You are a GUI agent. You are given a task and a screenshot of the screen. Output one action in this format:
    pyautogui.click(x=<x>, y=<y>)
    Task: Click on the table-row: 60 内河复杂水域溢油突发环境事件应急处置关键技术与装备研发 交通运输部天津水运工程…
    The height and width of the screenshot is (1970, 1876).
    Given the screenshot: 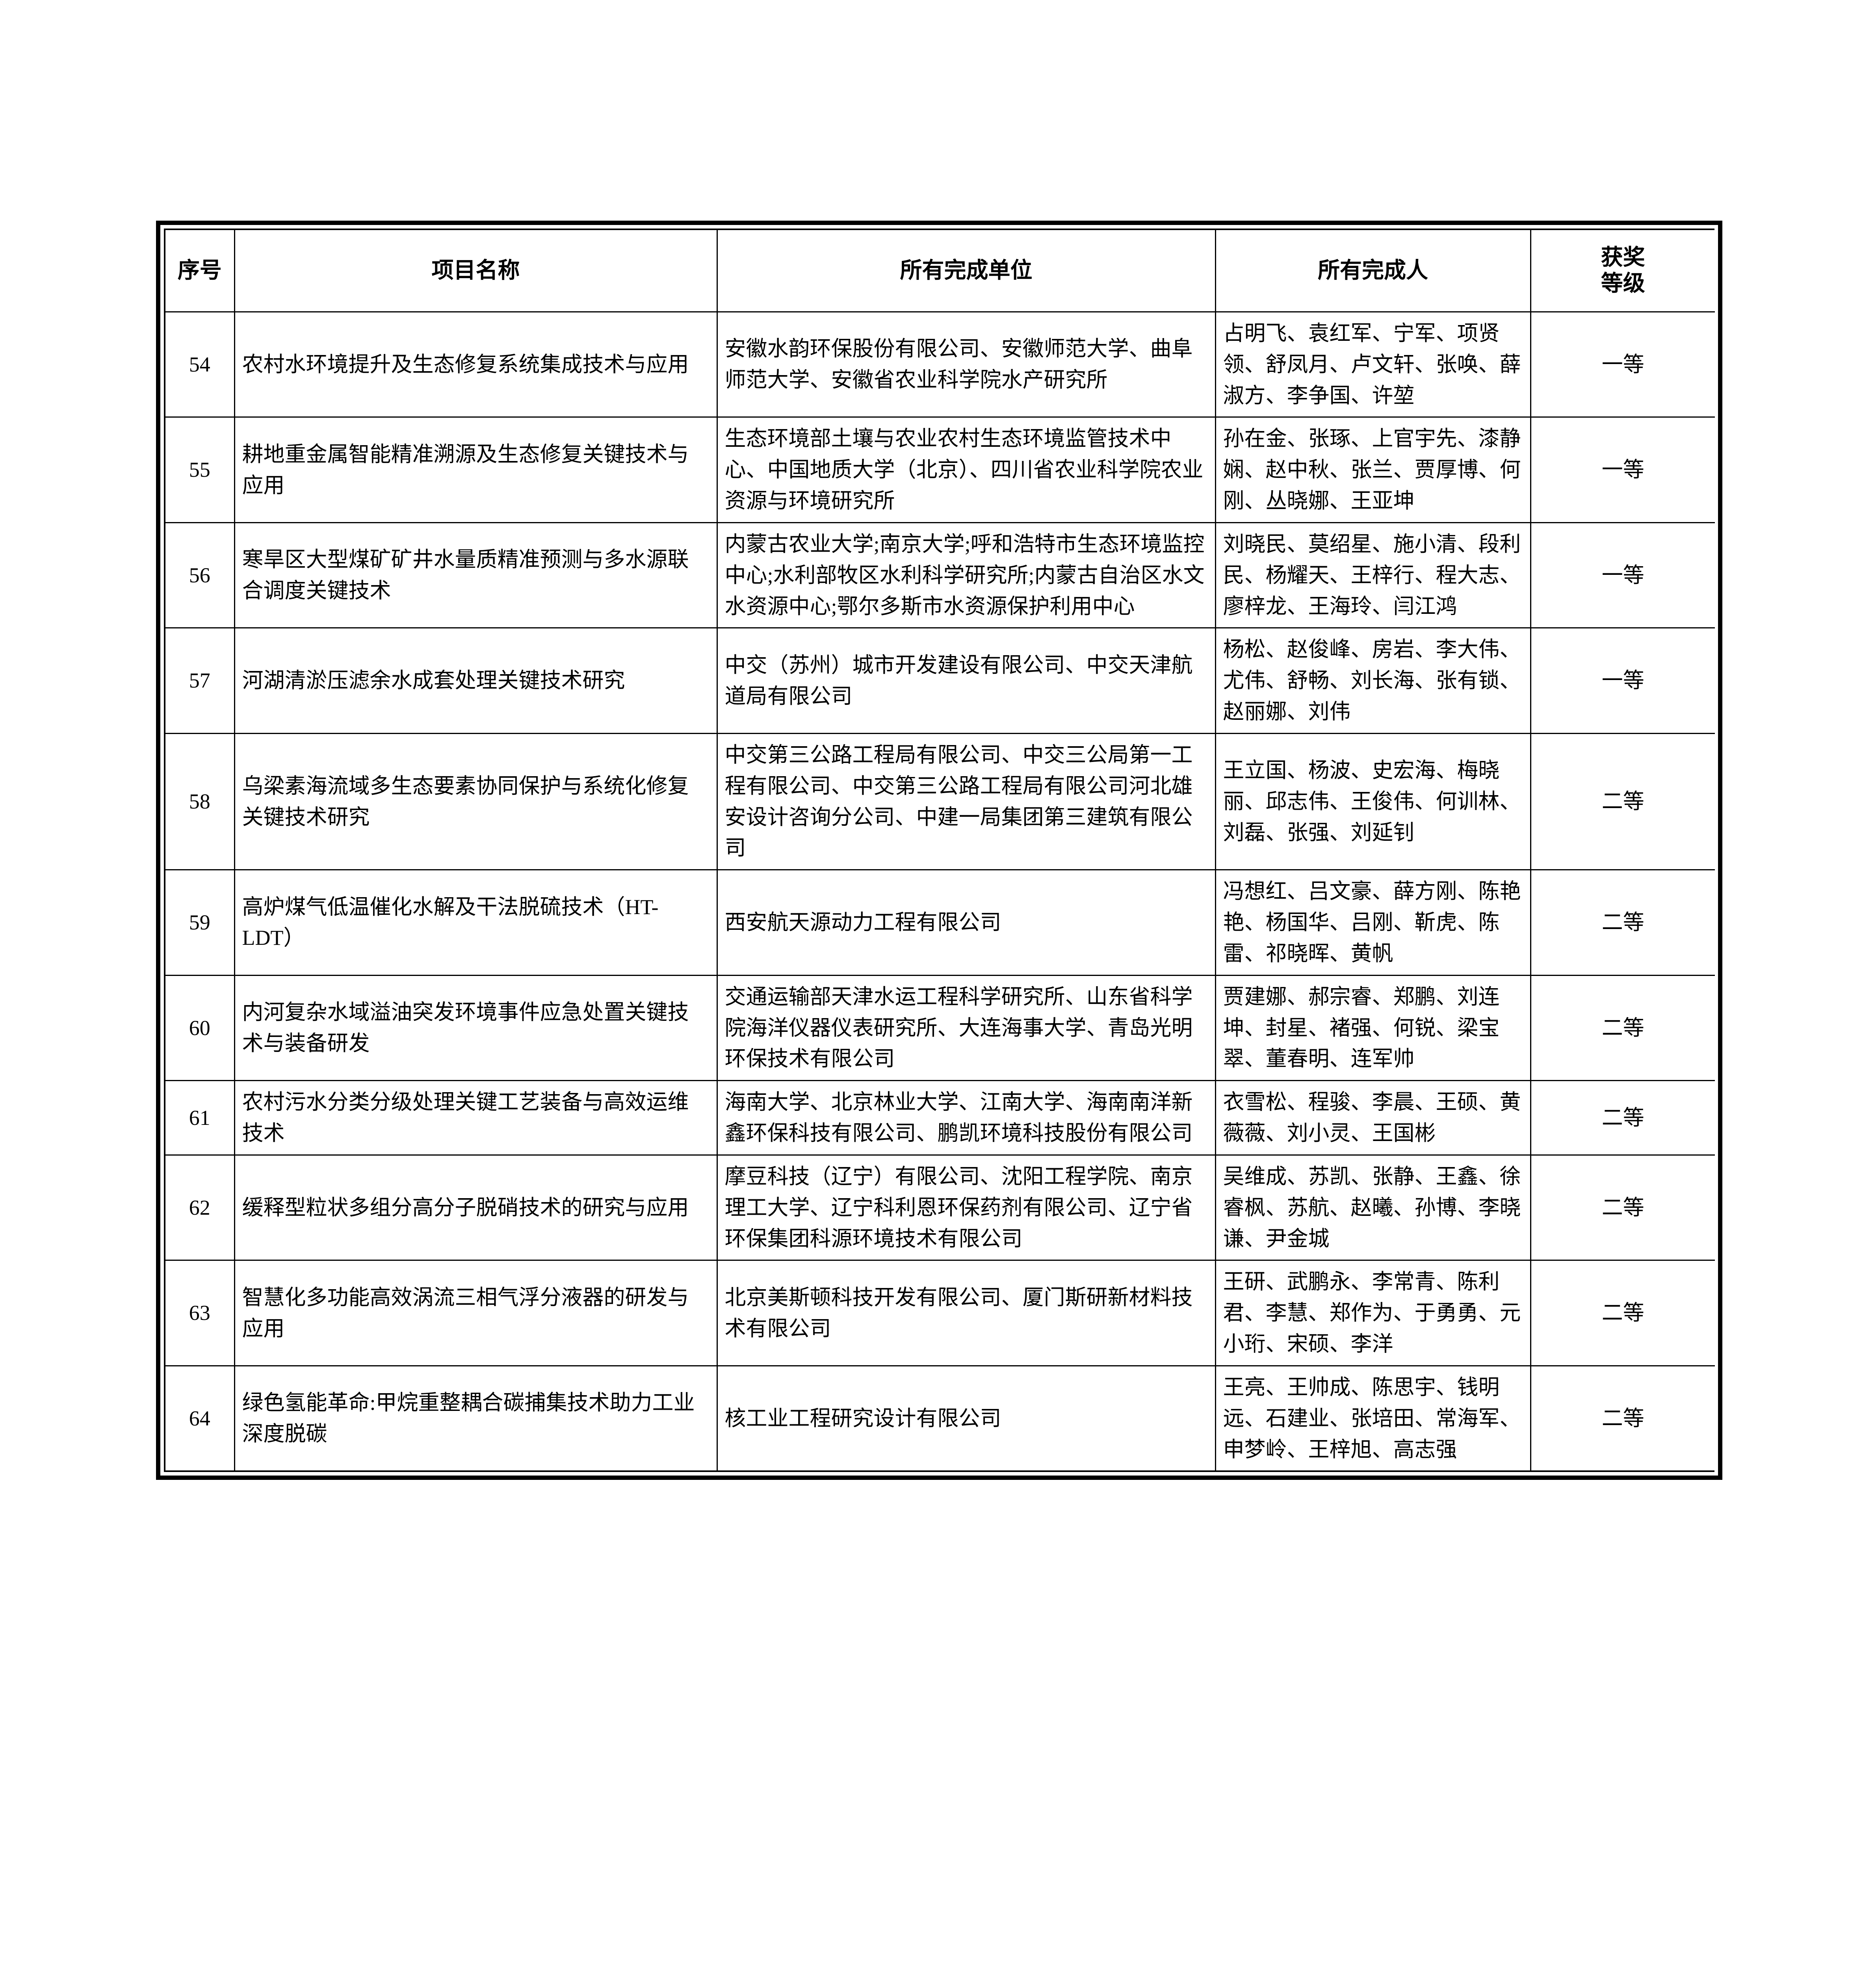 What is the action you would take?
    pyautogui.click(x=940, y=1028)
    